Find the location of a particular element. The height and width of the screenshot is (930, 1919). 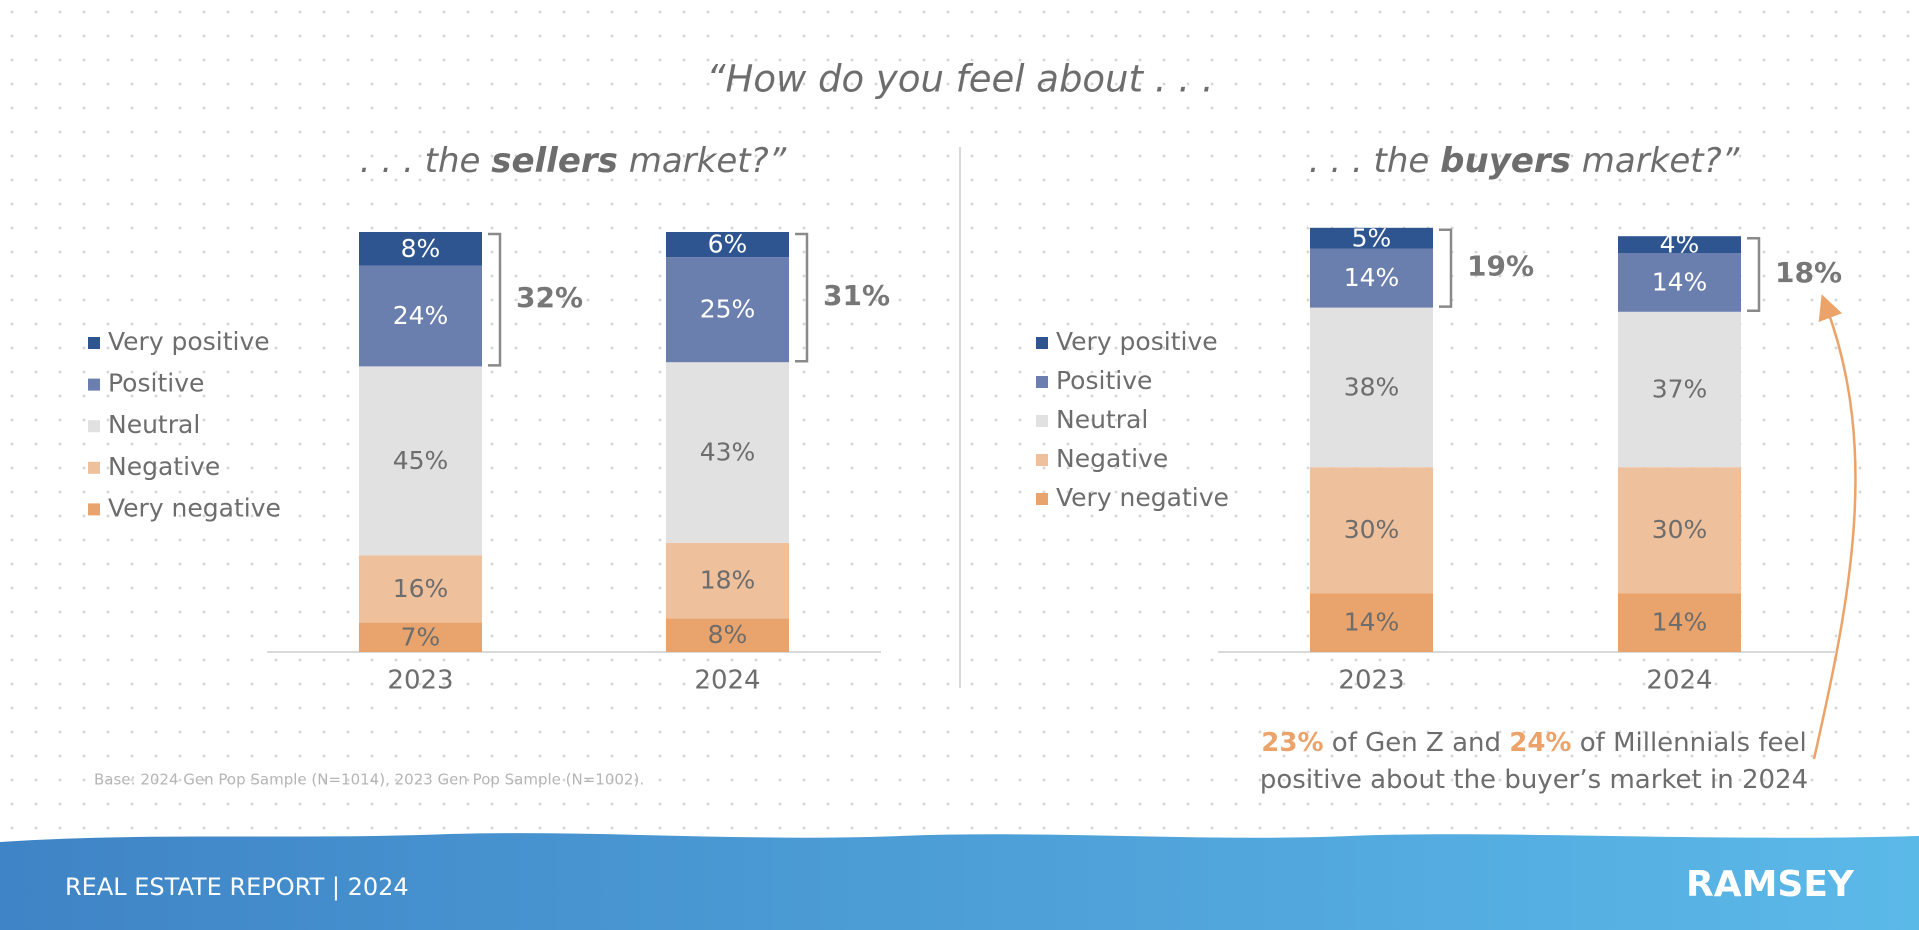

value-label: 37% is located at coordinates (1680, 389).